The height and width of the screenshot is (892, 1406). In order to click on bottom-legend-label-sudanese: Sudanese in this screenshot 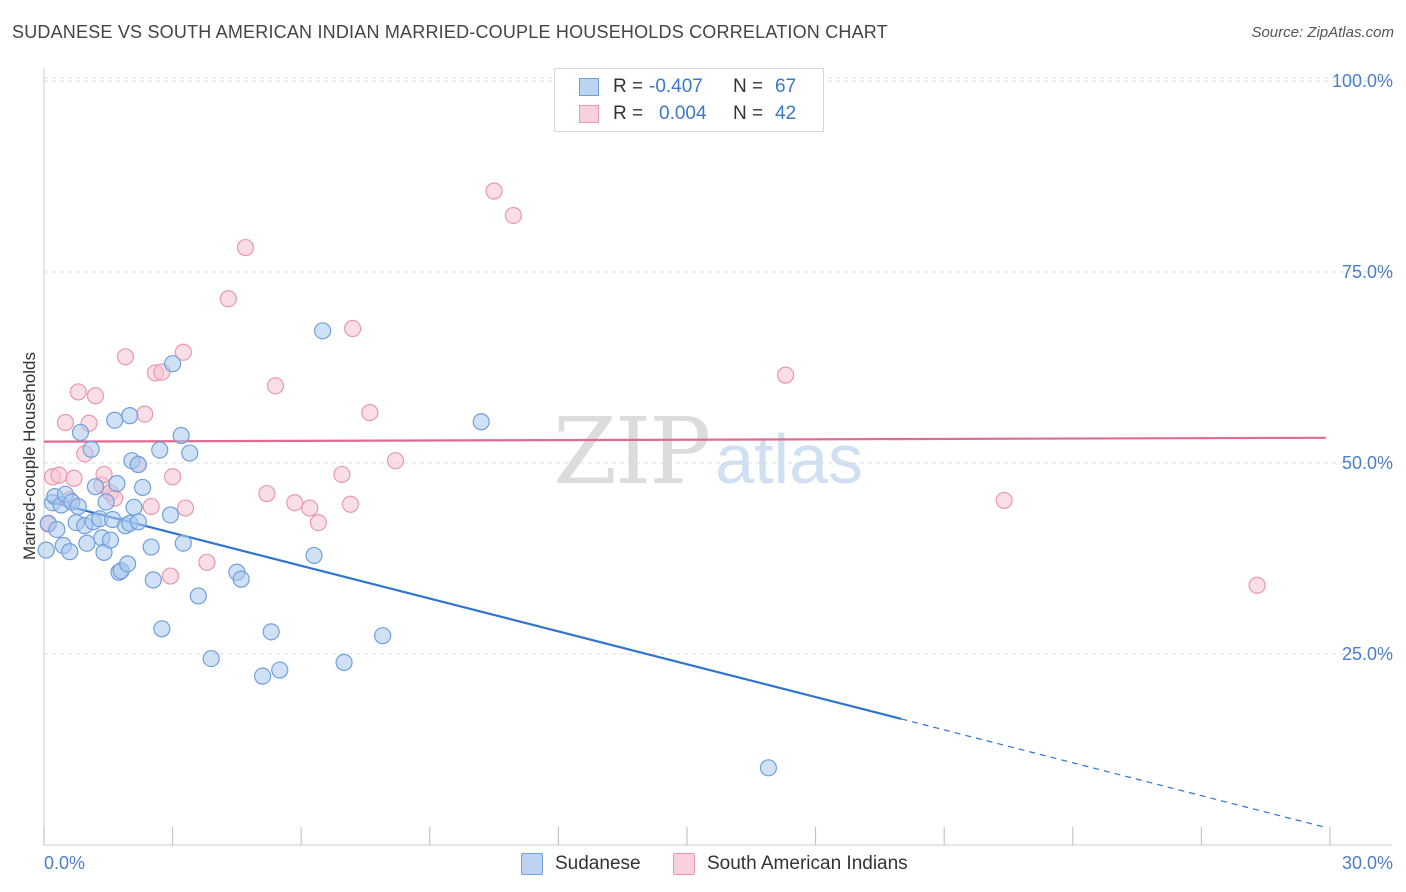, I will do `click(598, 863)`.